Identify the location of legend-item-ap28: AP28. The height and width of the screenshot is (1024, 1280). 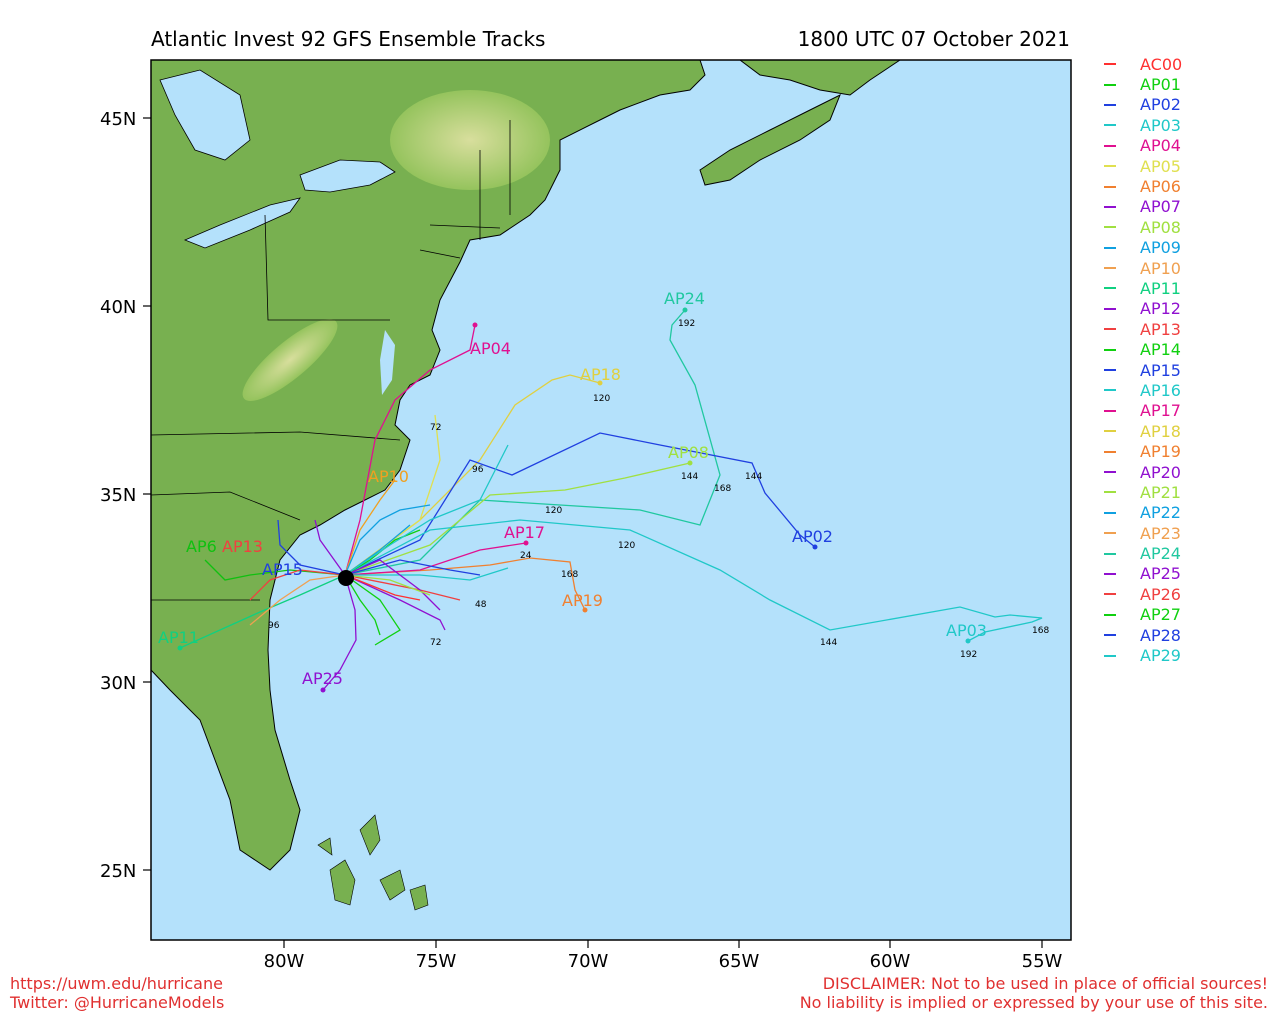
(1189, 635).